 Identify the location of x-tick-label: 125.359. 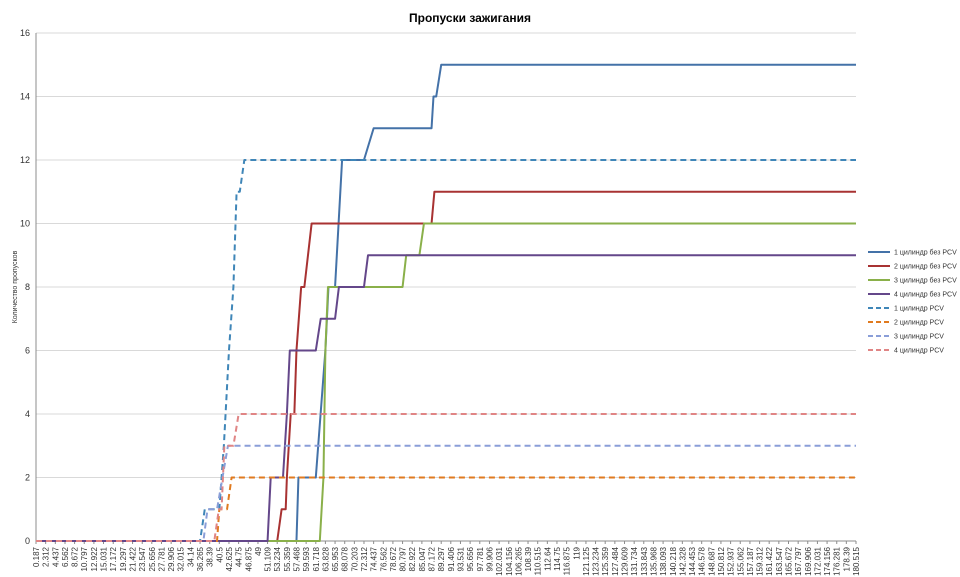
(605, 560).